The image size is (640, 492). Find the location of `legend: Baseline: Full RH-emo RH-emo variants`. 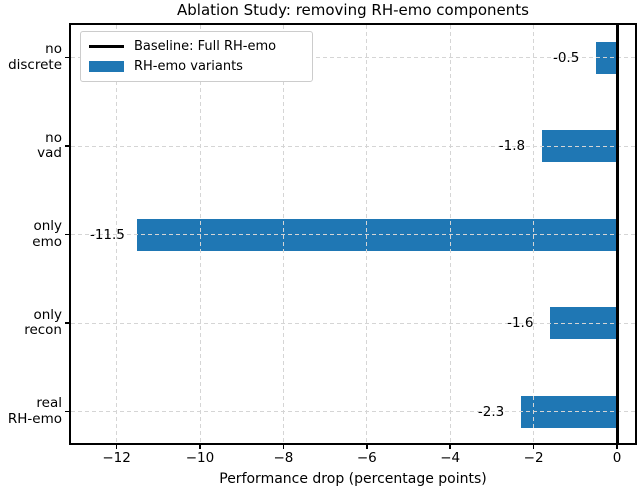

legend: Baseline: Full RH-emo RH-emo variants is located at coordinates (196, 56).